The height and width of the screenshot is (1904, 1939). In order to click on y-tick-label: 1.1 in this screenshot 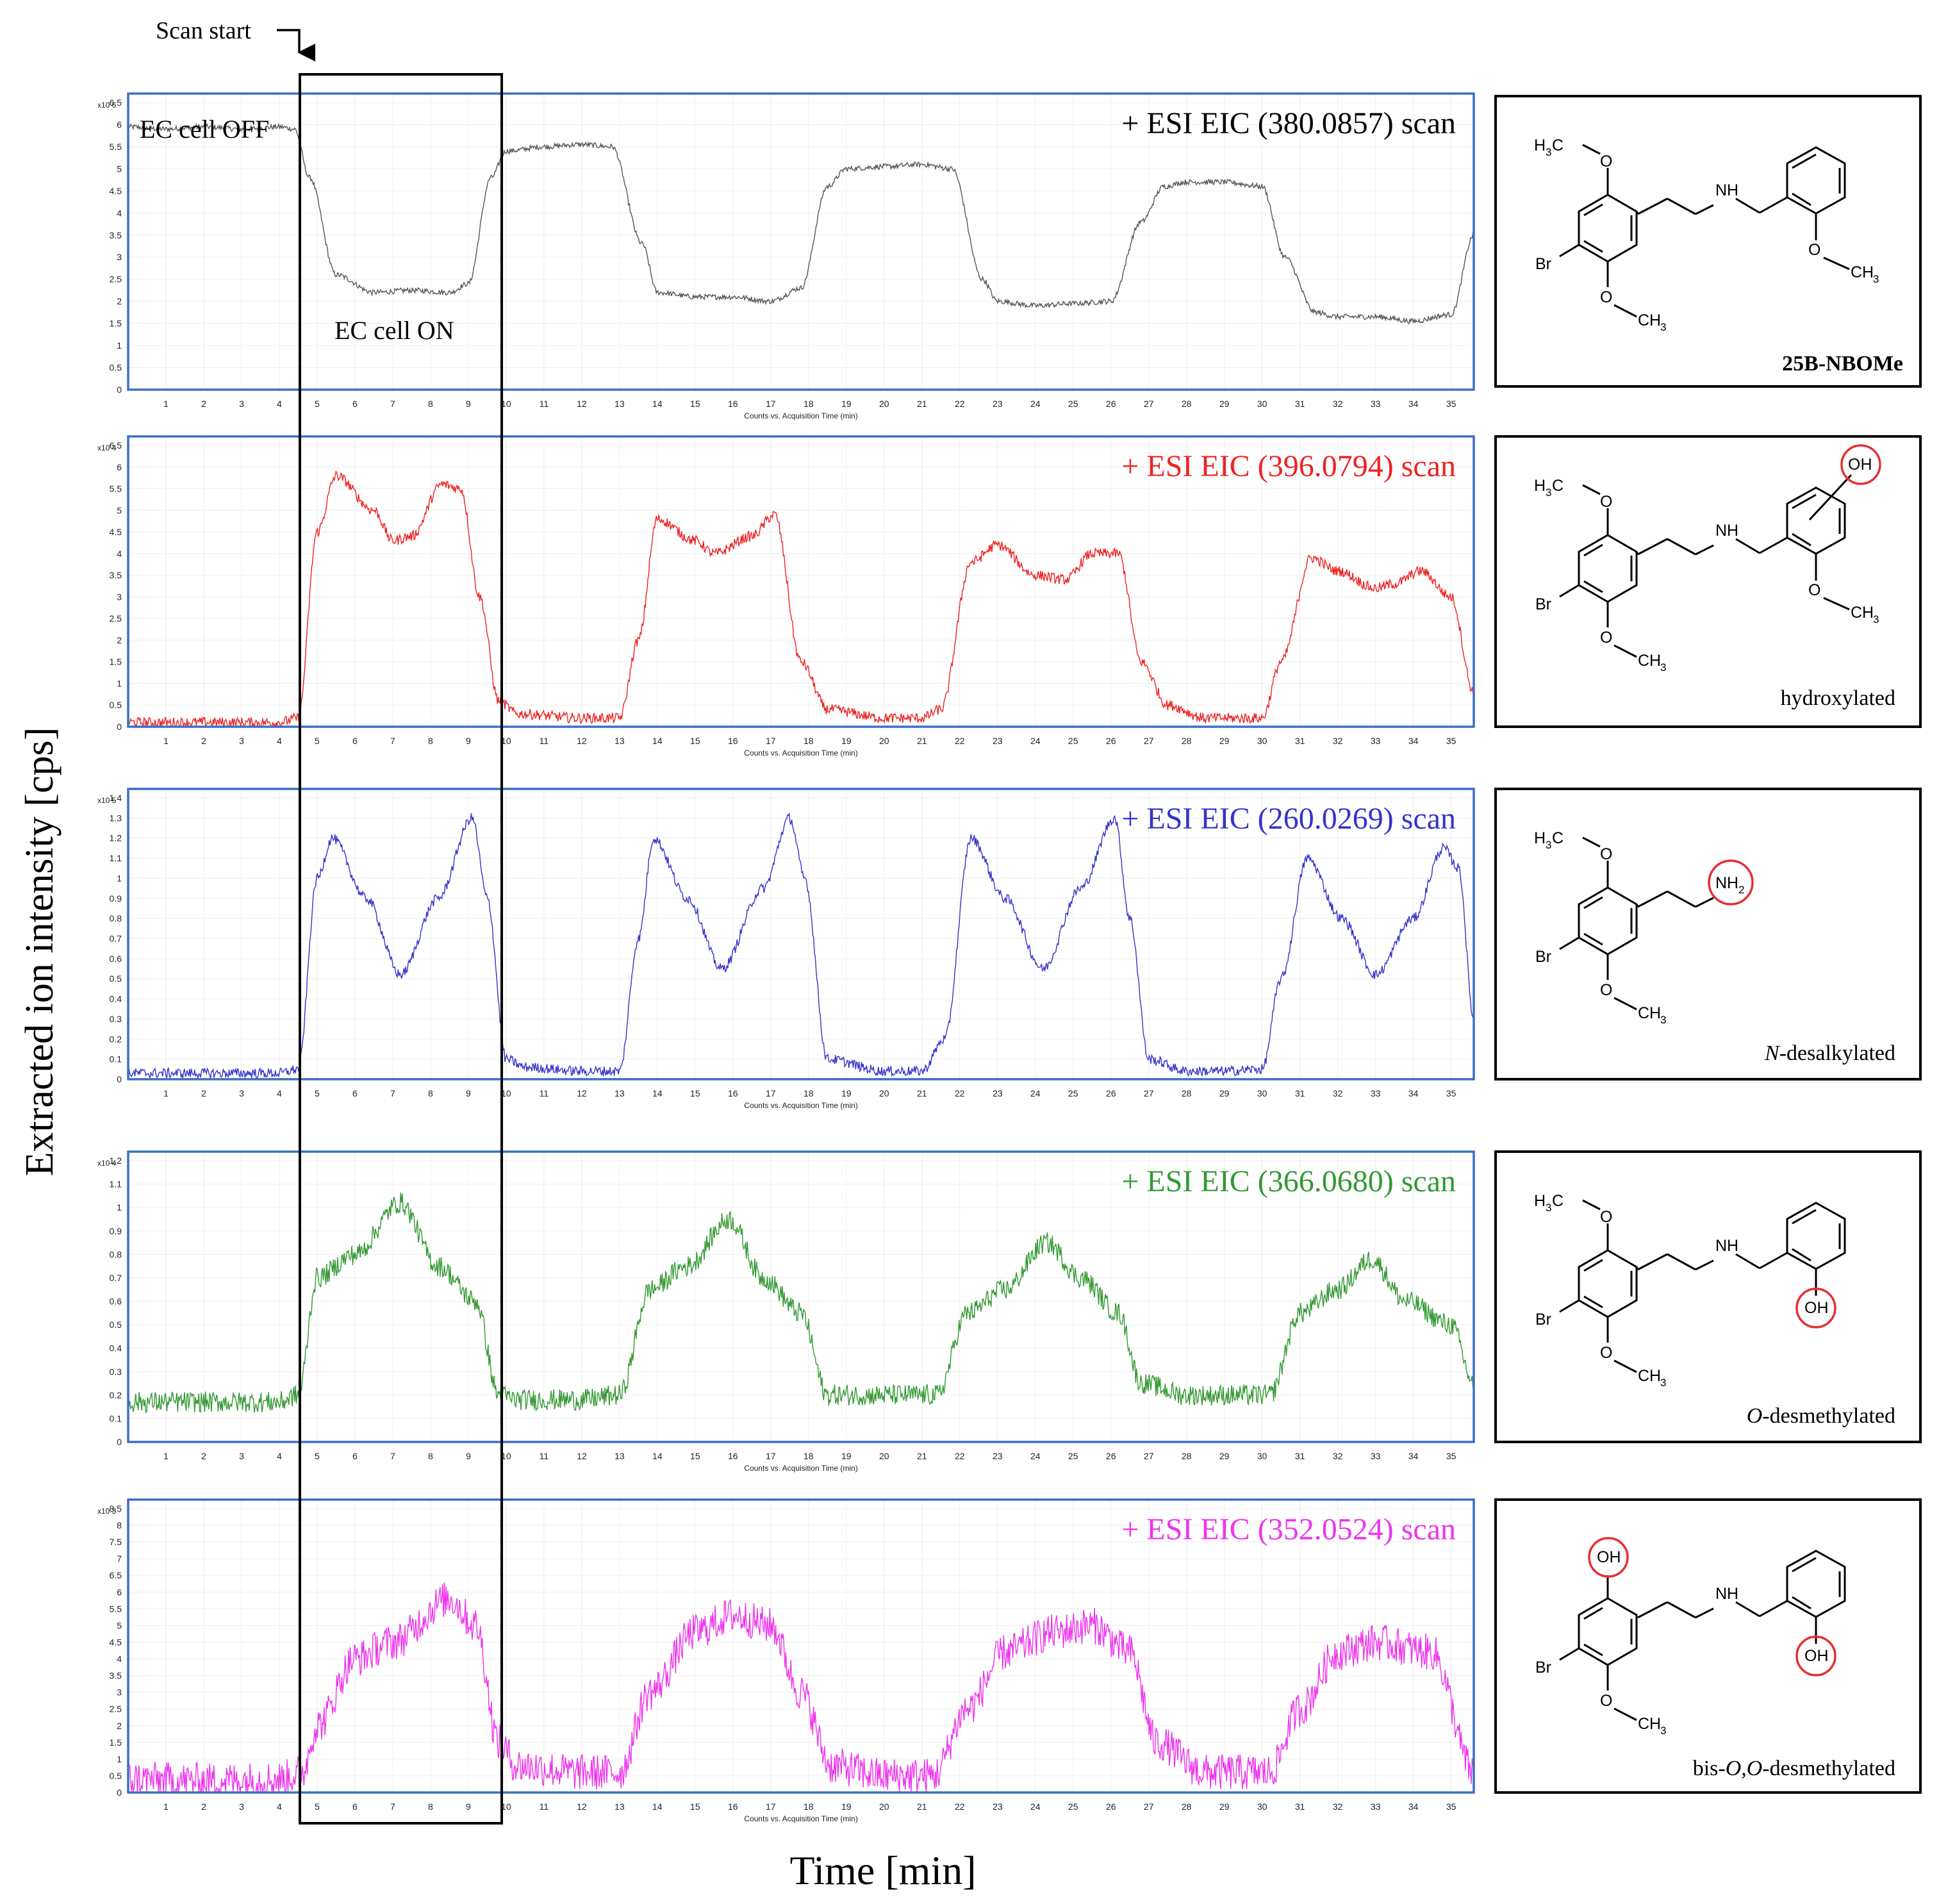, I will do `click(116, 1184)`.